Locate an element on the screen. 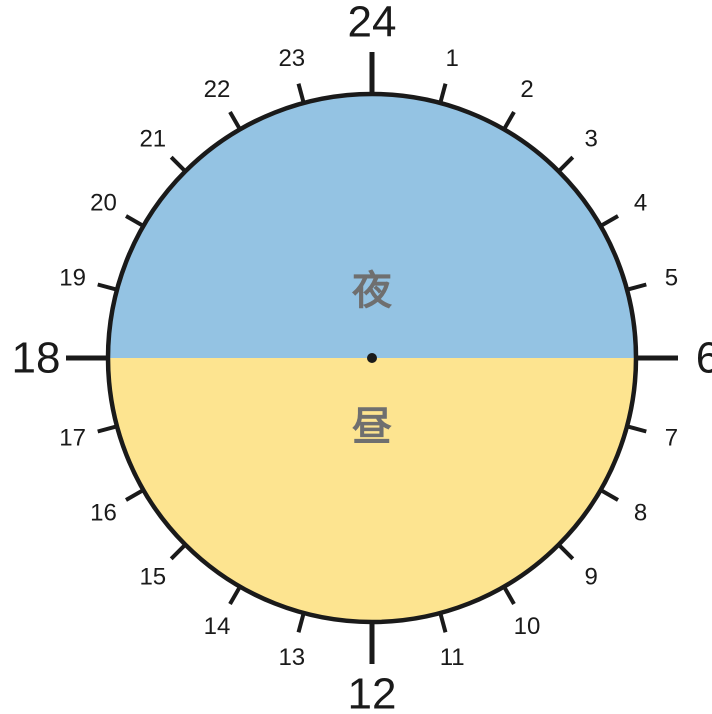  hour-label-3: 3 is located at coordinates (591, 138).